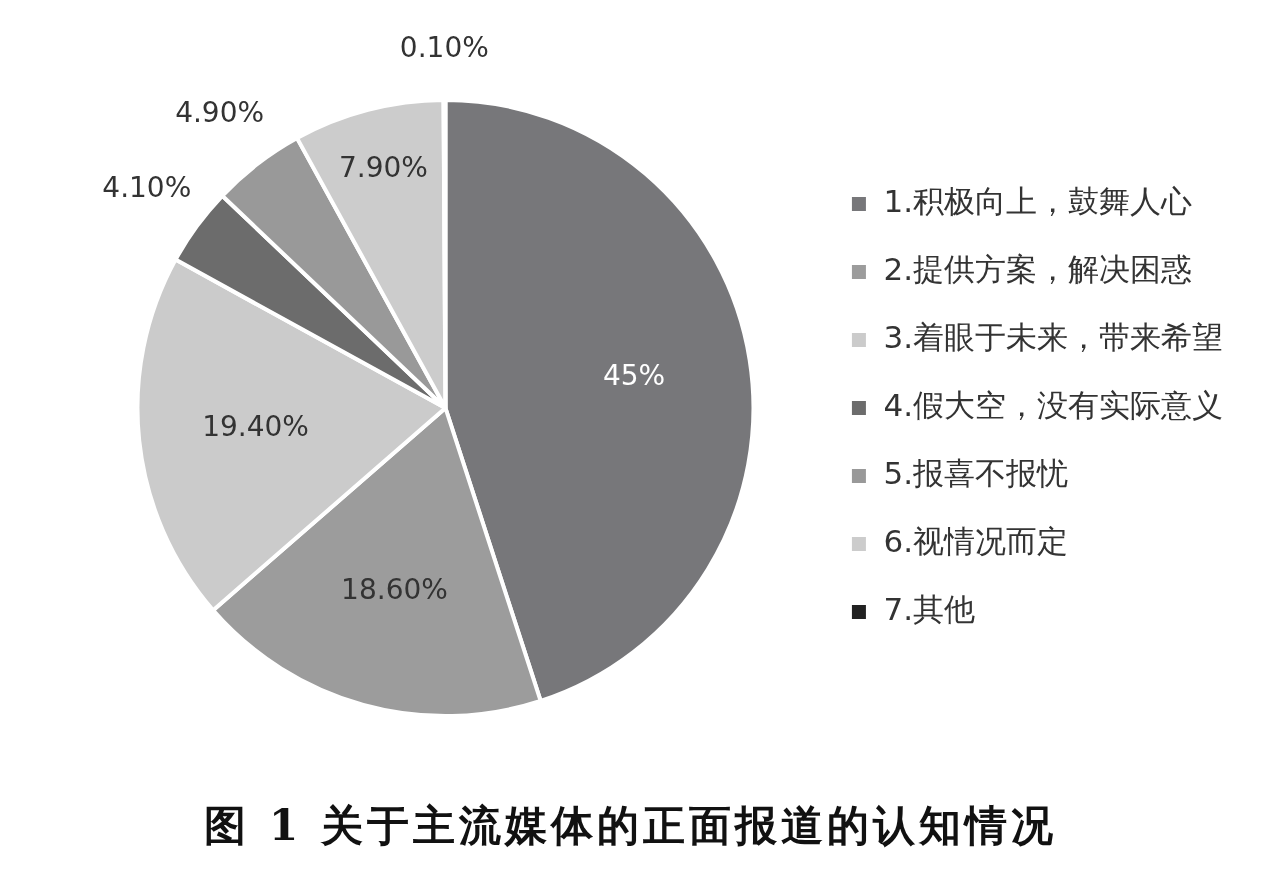 The image size is (1261, 876). I want to click on legend-label: 7.其他, so click(929, 609).